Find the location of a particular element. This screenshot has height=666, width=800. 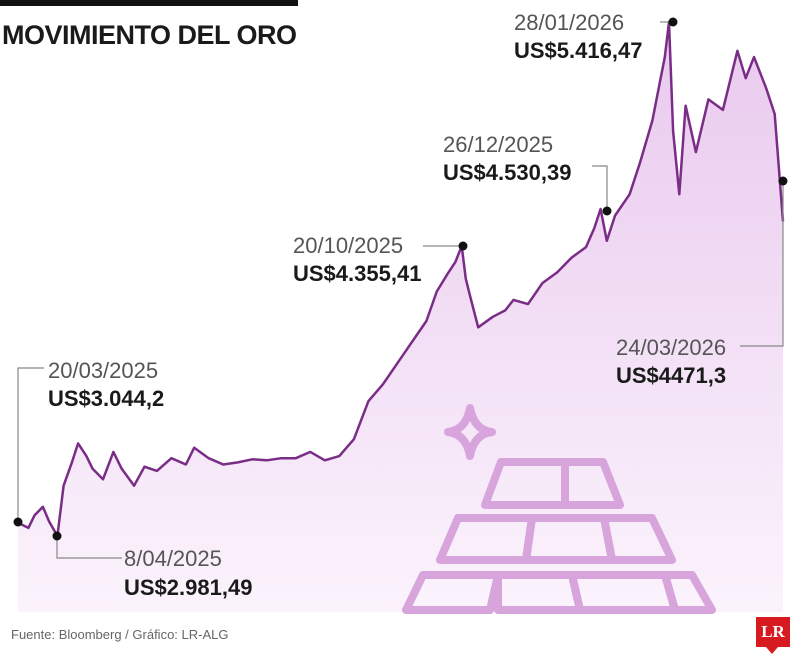

lr-logo: LR is located at coordinates (773, 632).